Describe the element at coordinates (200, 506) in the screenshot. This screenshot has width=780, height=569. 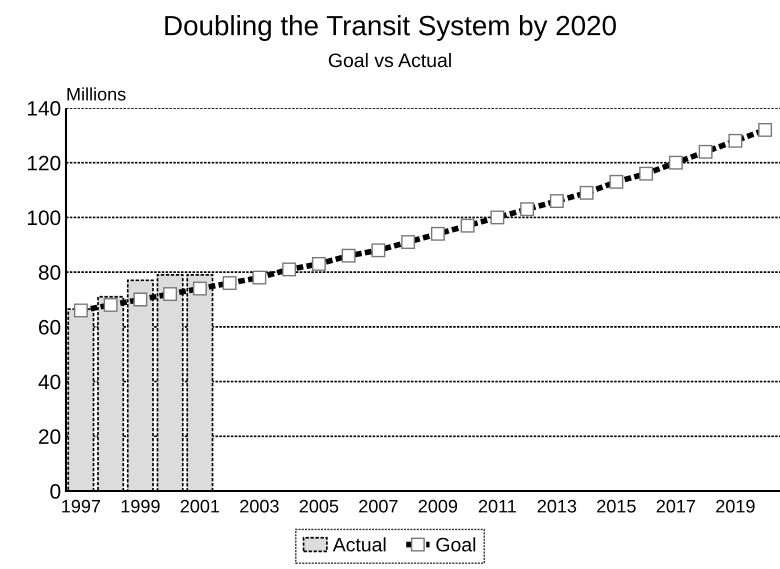
I see `x-tick-label: 2001` at that location.